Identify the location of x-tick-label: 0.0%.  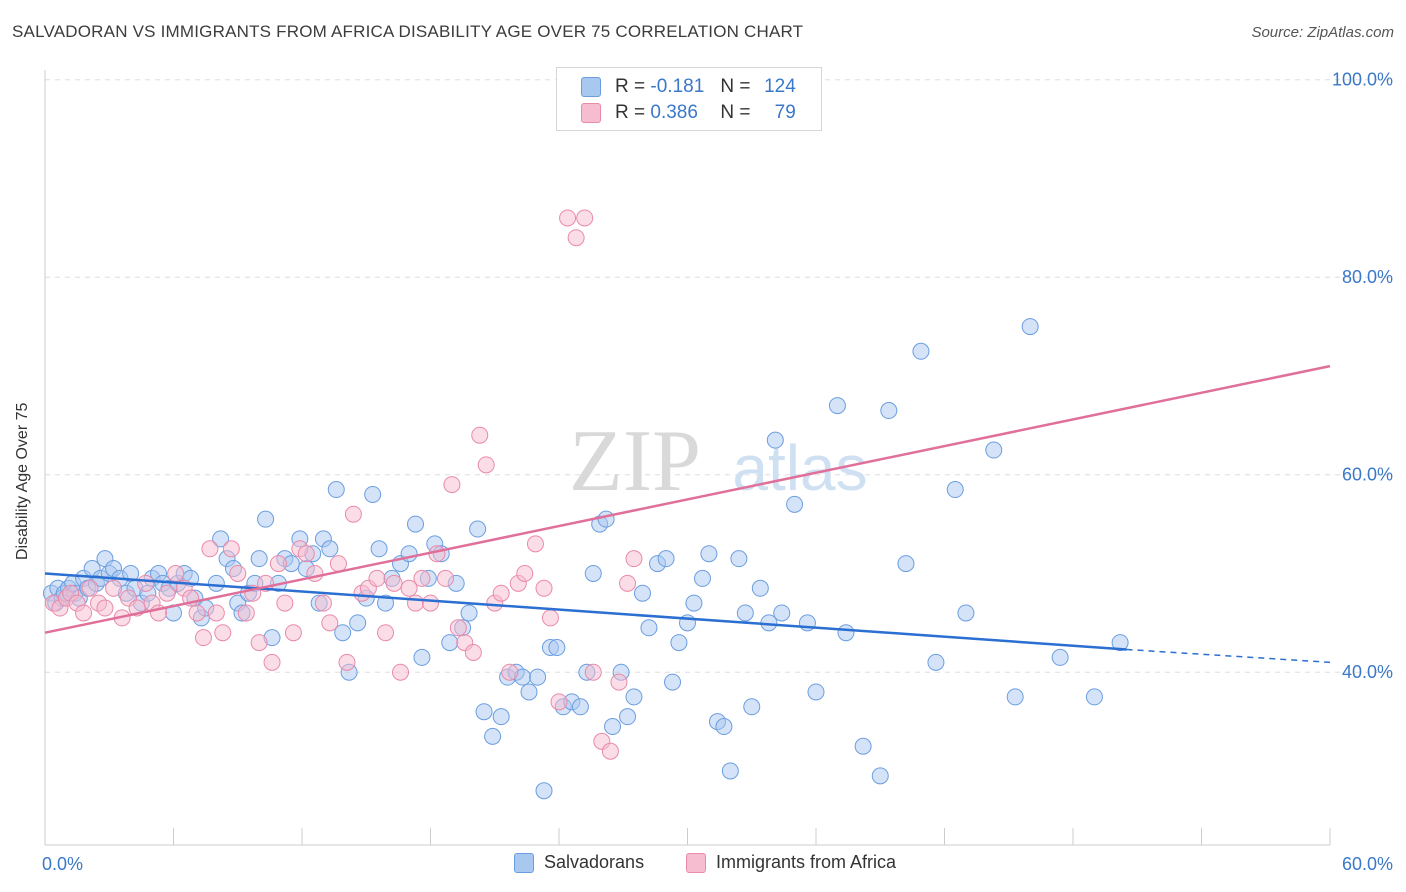
(62, 864).